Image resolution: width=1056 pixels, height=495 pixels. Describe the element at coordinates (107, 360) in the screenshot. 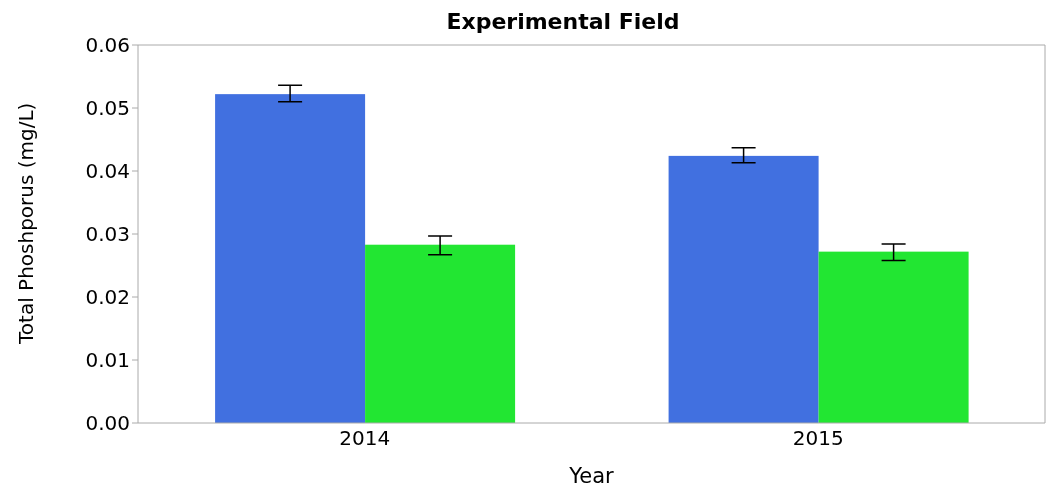

I see `y-tick-label: 0.01` at that location.